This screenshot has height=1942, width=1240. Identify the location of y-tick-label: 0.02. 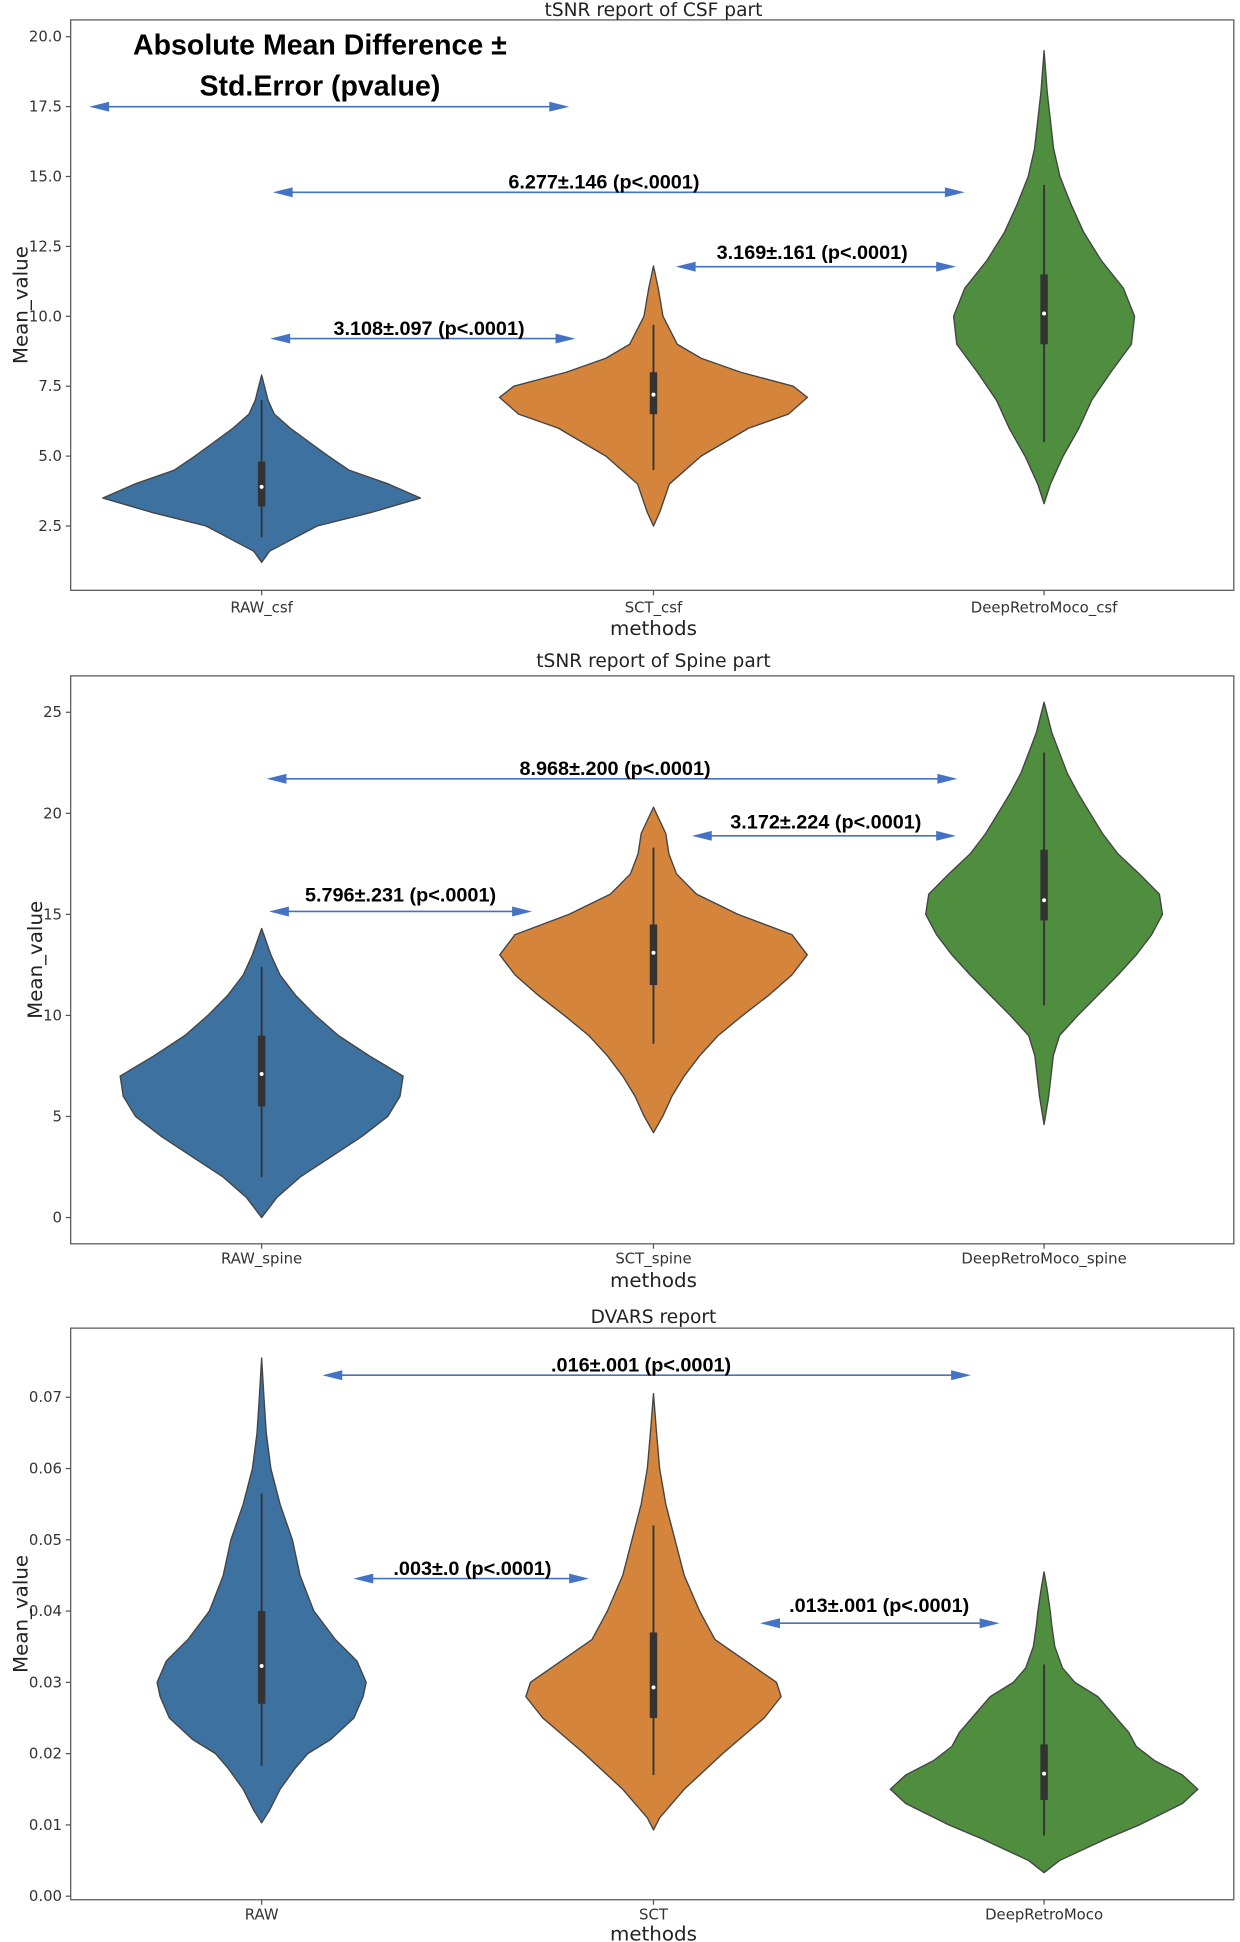
(45, 1754).